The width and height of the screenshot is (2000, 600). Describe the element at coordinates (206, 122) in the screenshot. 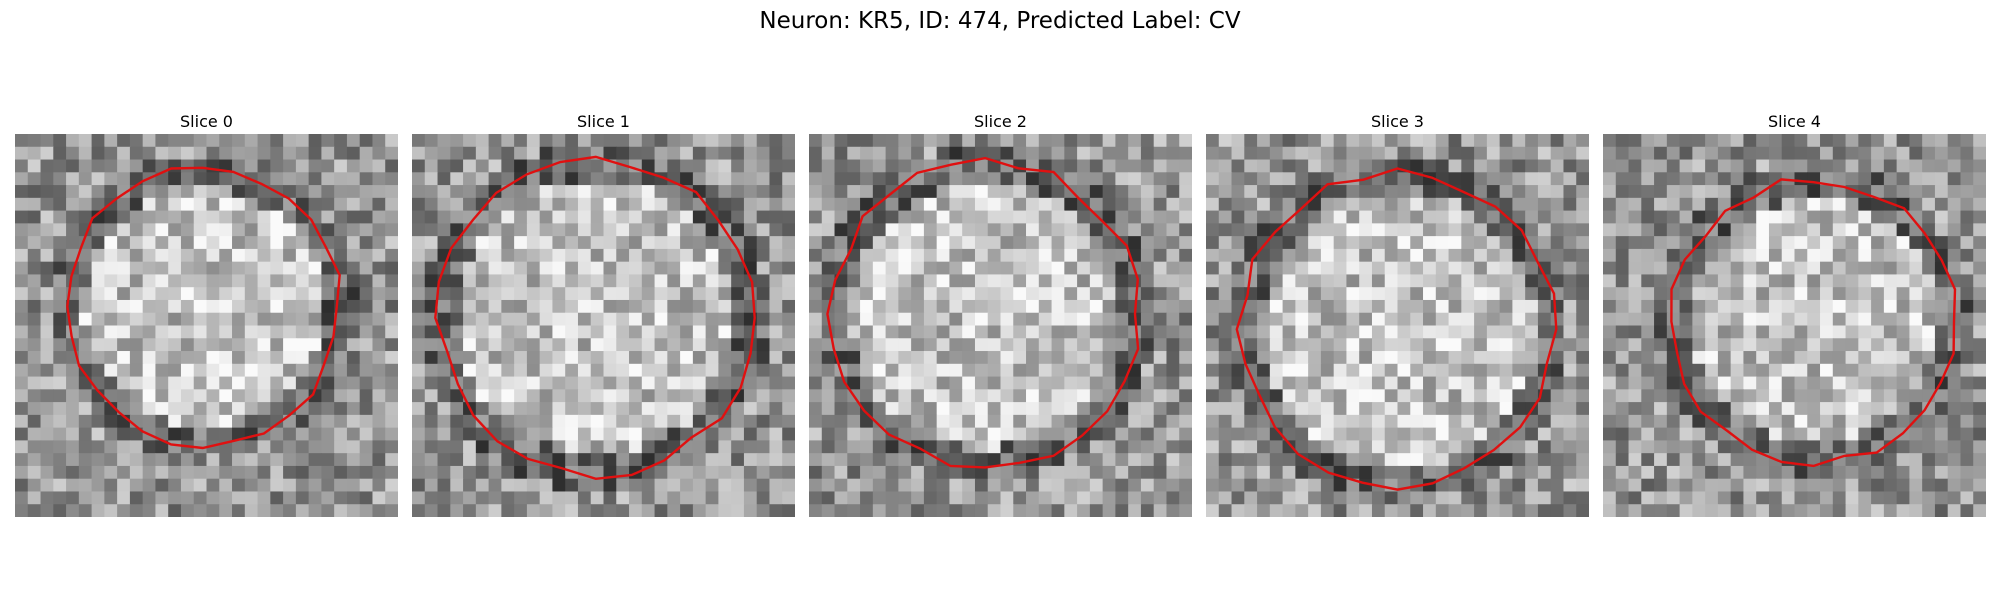

I see `slice-title: Slice 0` at that location.